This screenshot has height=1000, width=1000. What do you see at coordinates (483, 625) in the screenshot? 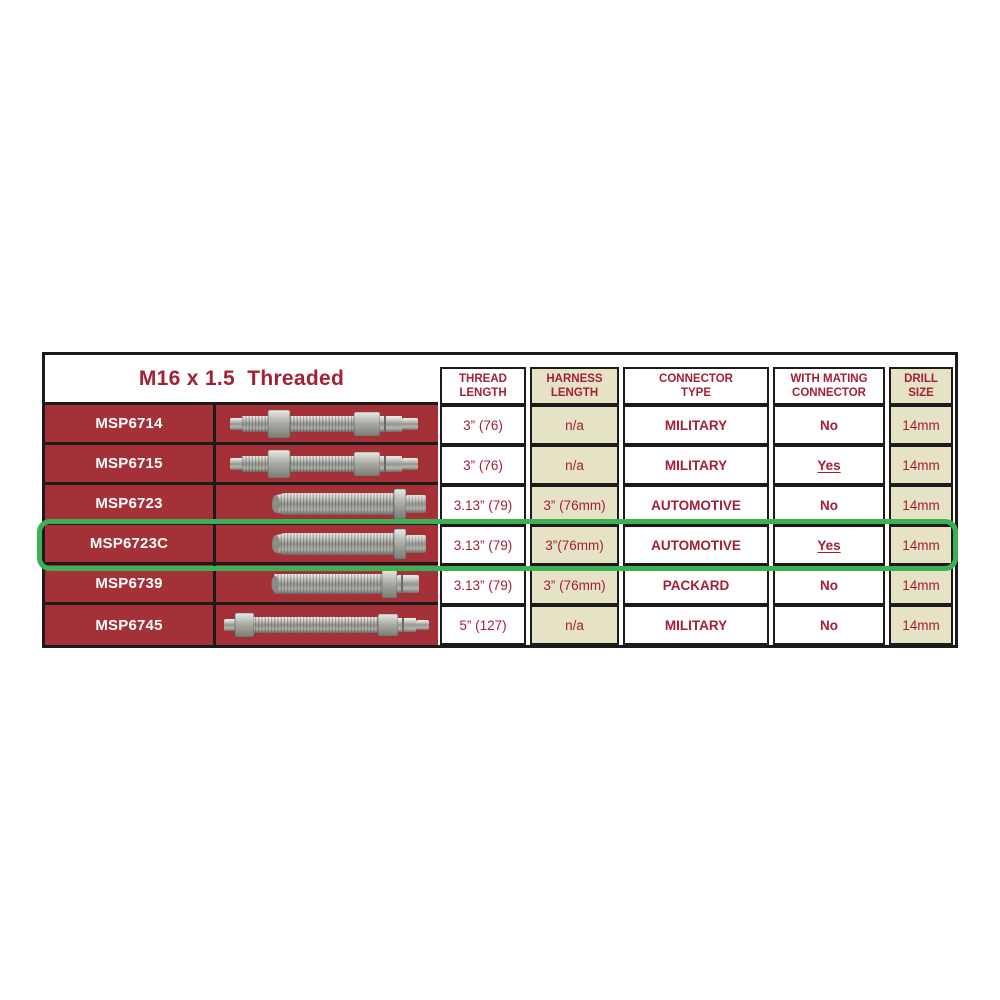
I see `thread-length-value: 5” (127)` at bounding box center [483, 625].